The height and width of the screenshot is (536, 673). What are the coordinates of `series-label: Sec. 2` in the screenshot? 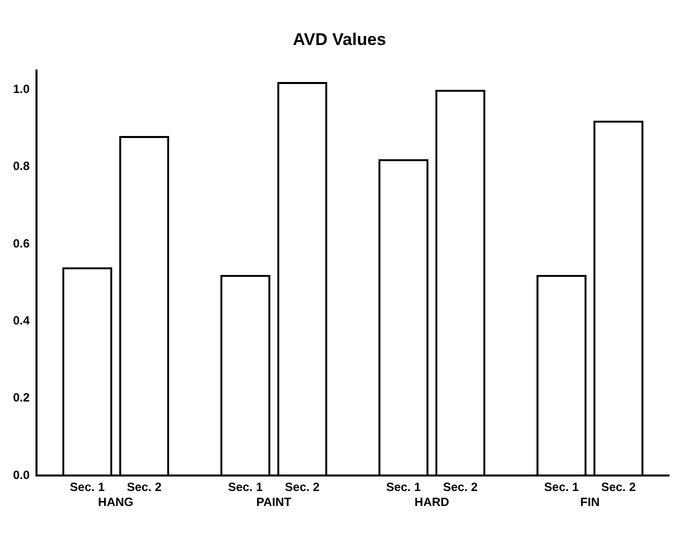 It's located at (144, 487).